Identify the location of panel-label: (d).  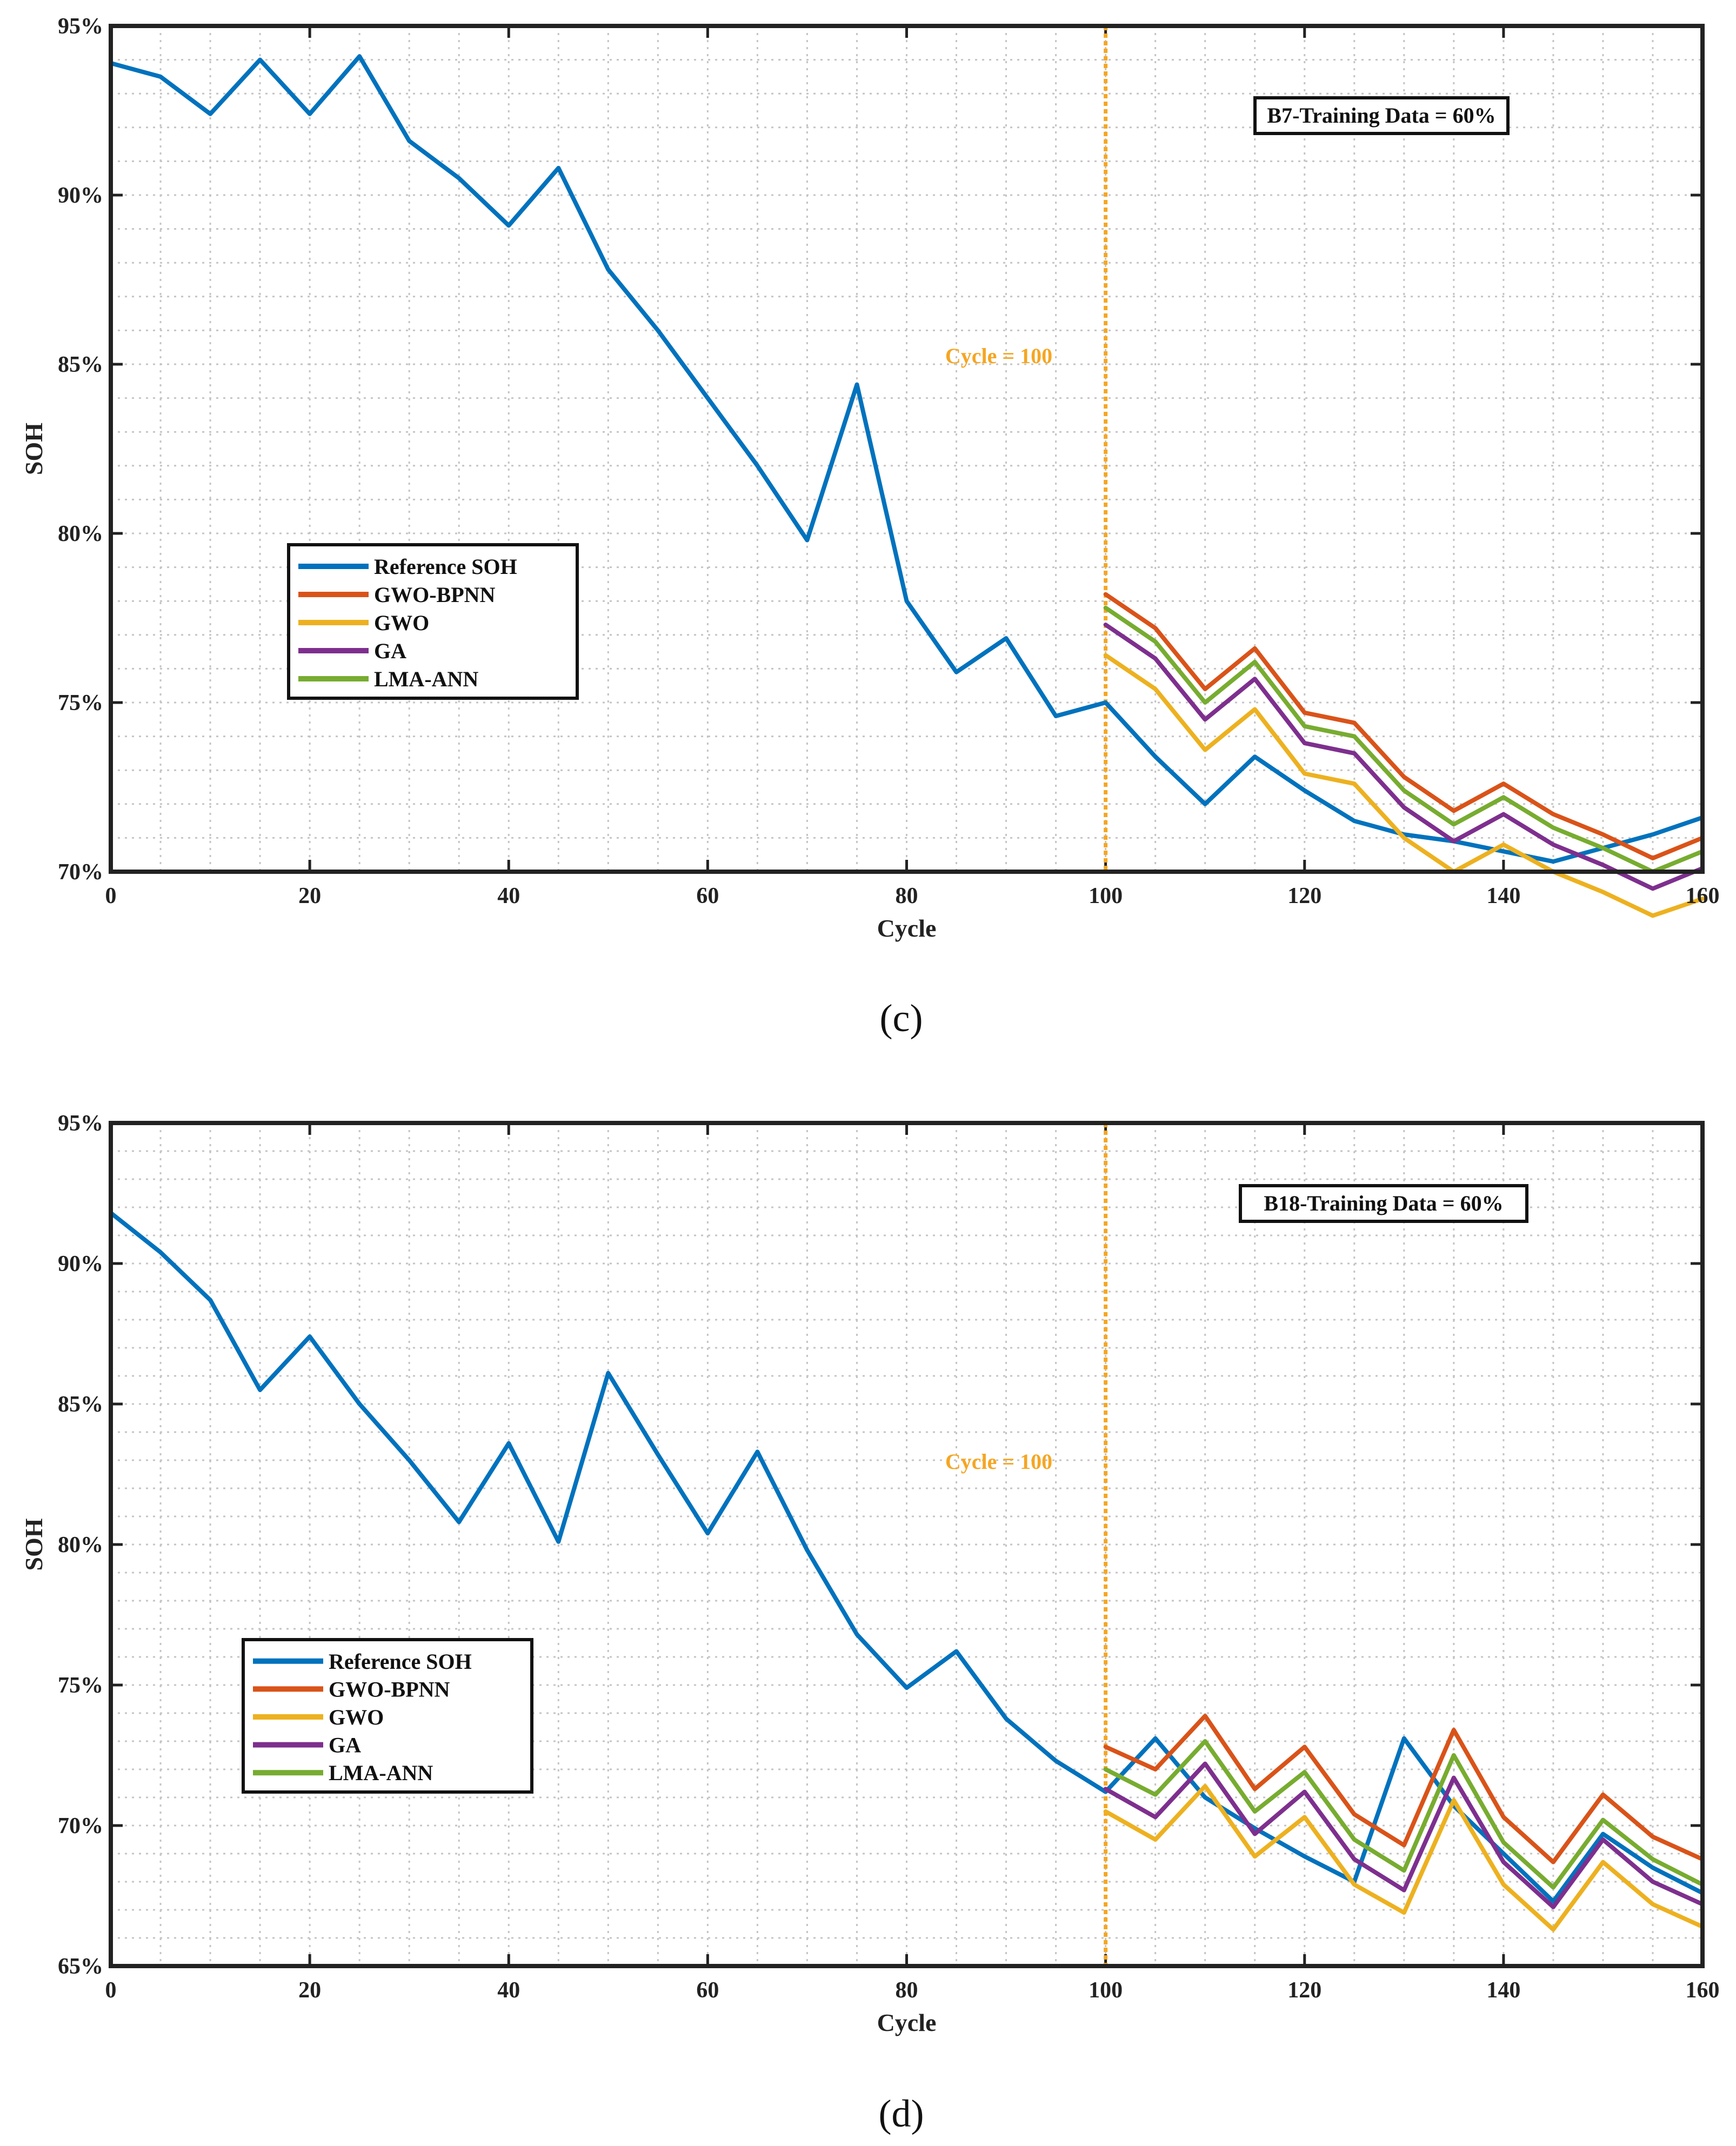
(902, 2113).